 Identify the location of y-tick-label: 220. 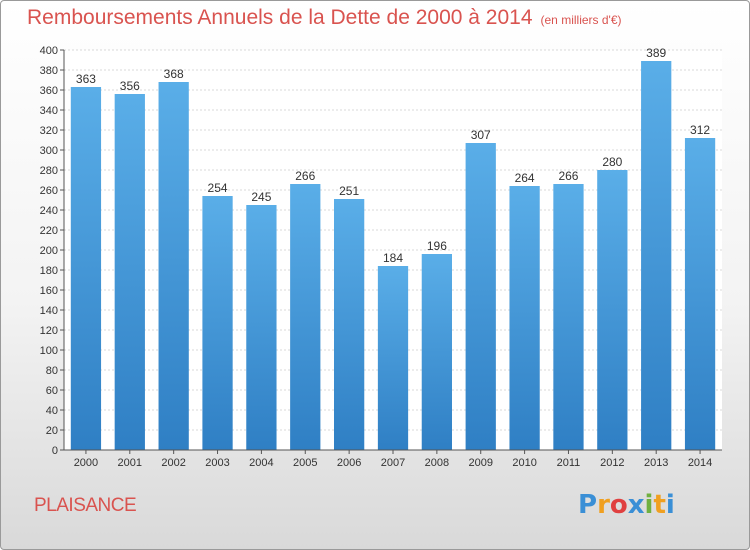
(49, 231).